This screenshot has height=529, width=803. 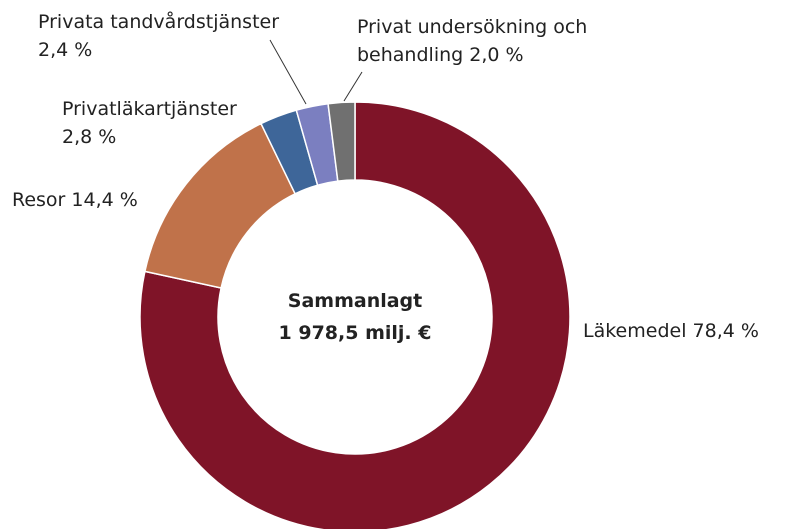 I want to click on category-label: Privata tandvårdstjänster, so click(x=159, y=22).